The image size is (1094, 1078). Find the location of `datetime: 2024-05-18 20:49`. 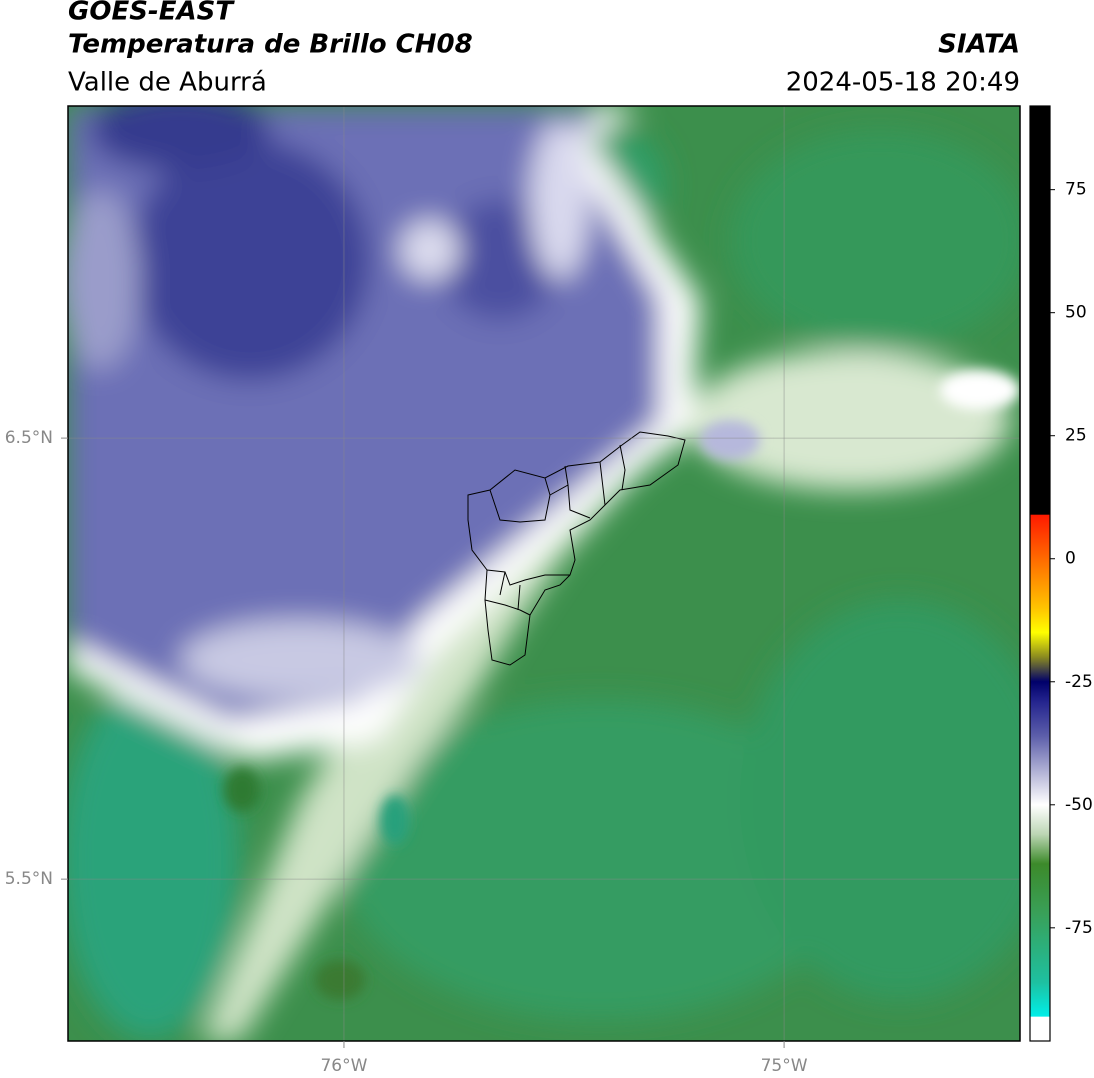

datetime: 2024-05-18 20:49 is located at coordinates (903, 83).